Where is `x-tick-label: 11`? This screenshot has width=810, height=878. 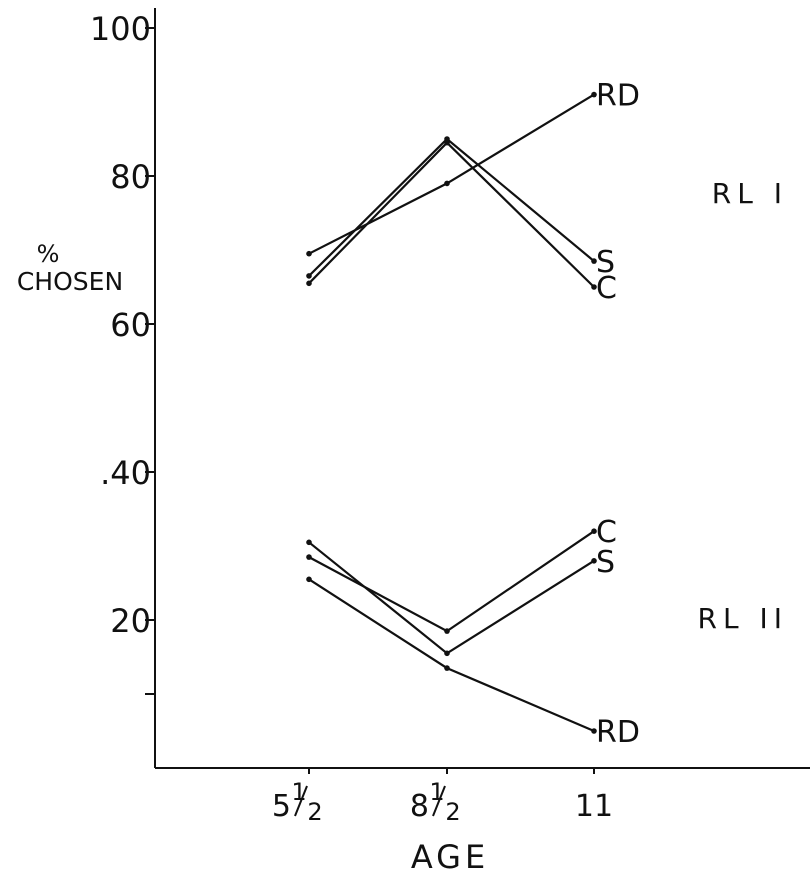
x-tick-label: 11 is located at coordinates (594, 806).